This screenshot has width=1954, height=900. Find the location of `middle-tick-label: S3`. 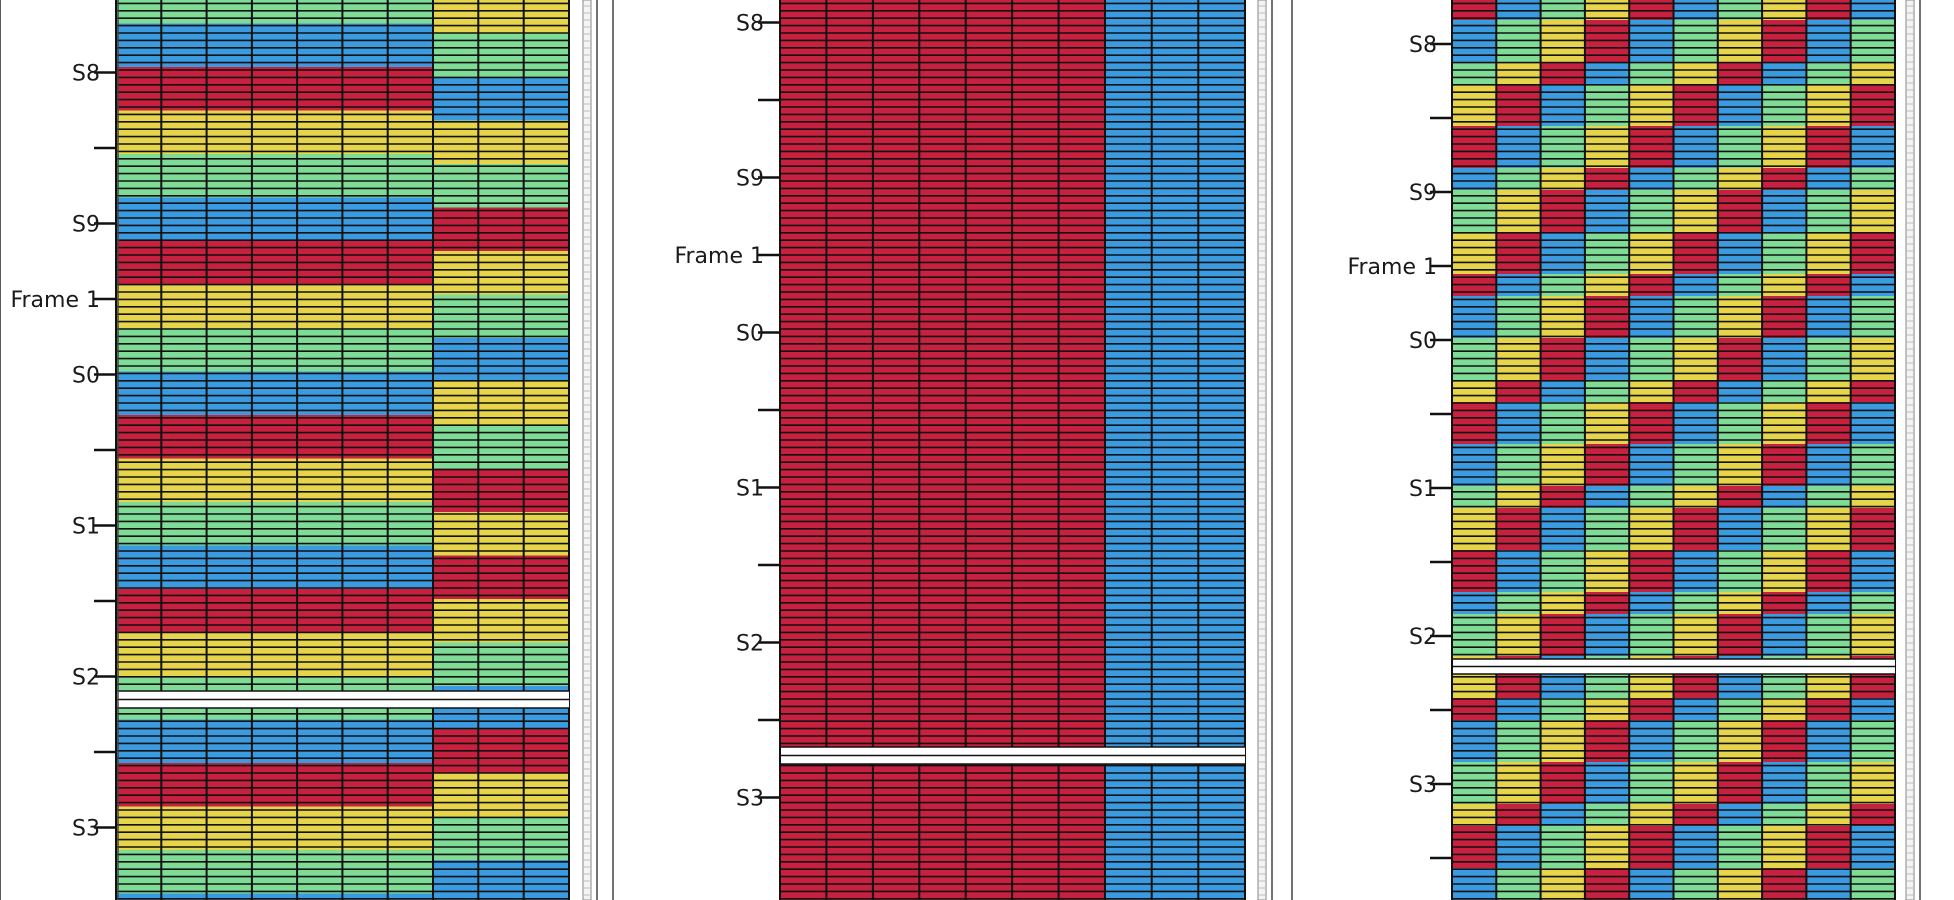

middle-tick-label: S3 is located at coordinates (750, 799).